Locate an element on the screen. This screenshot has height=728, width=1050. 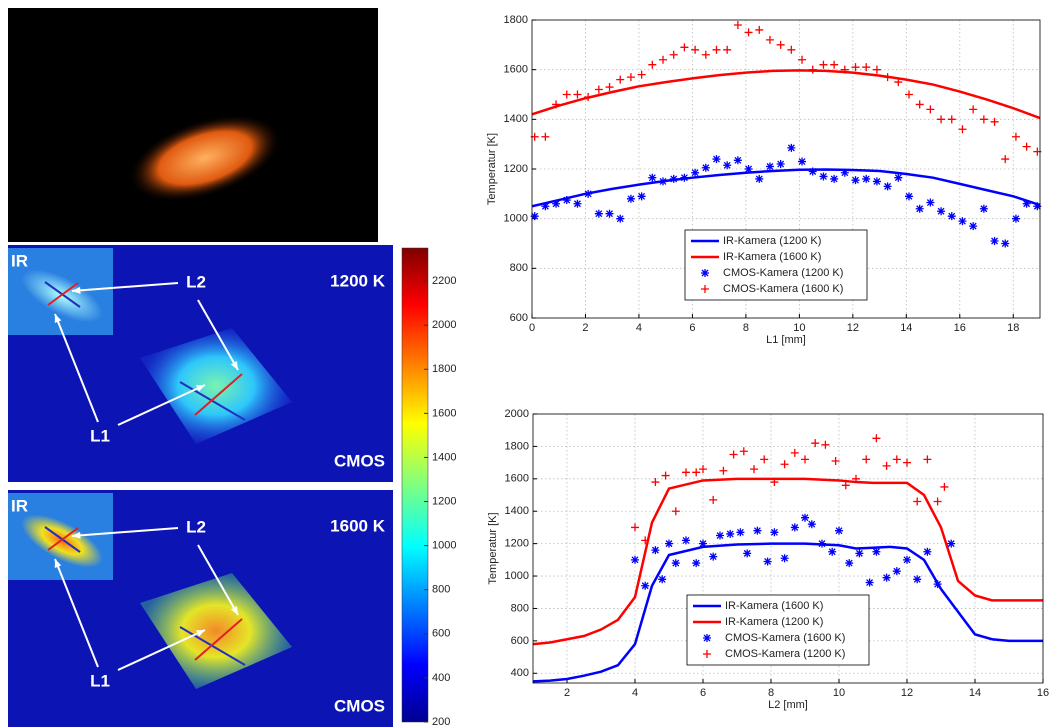
arrow is located at coordinates (161, 650).